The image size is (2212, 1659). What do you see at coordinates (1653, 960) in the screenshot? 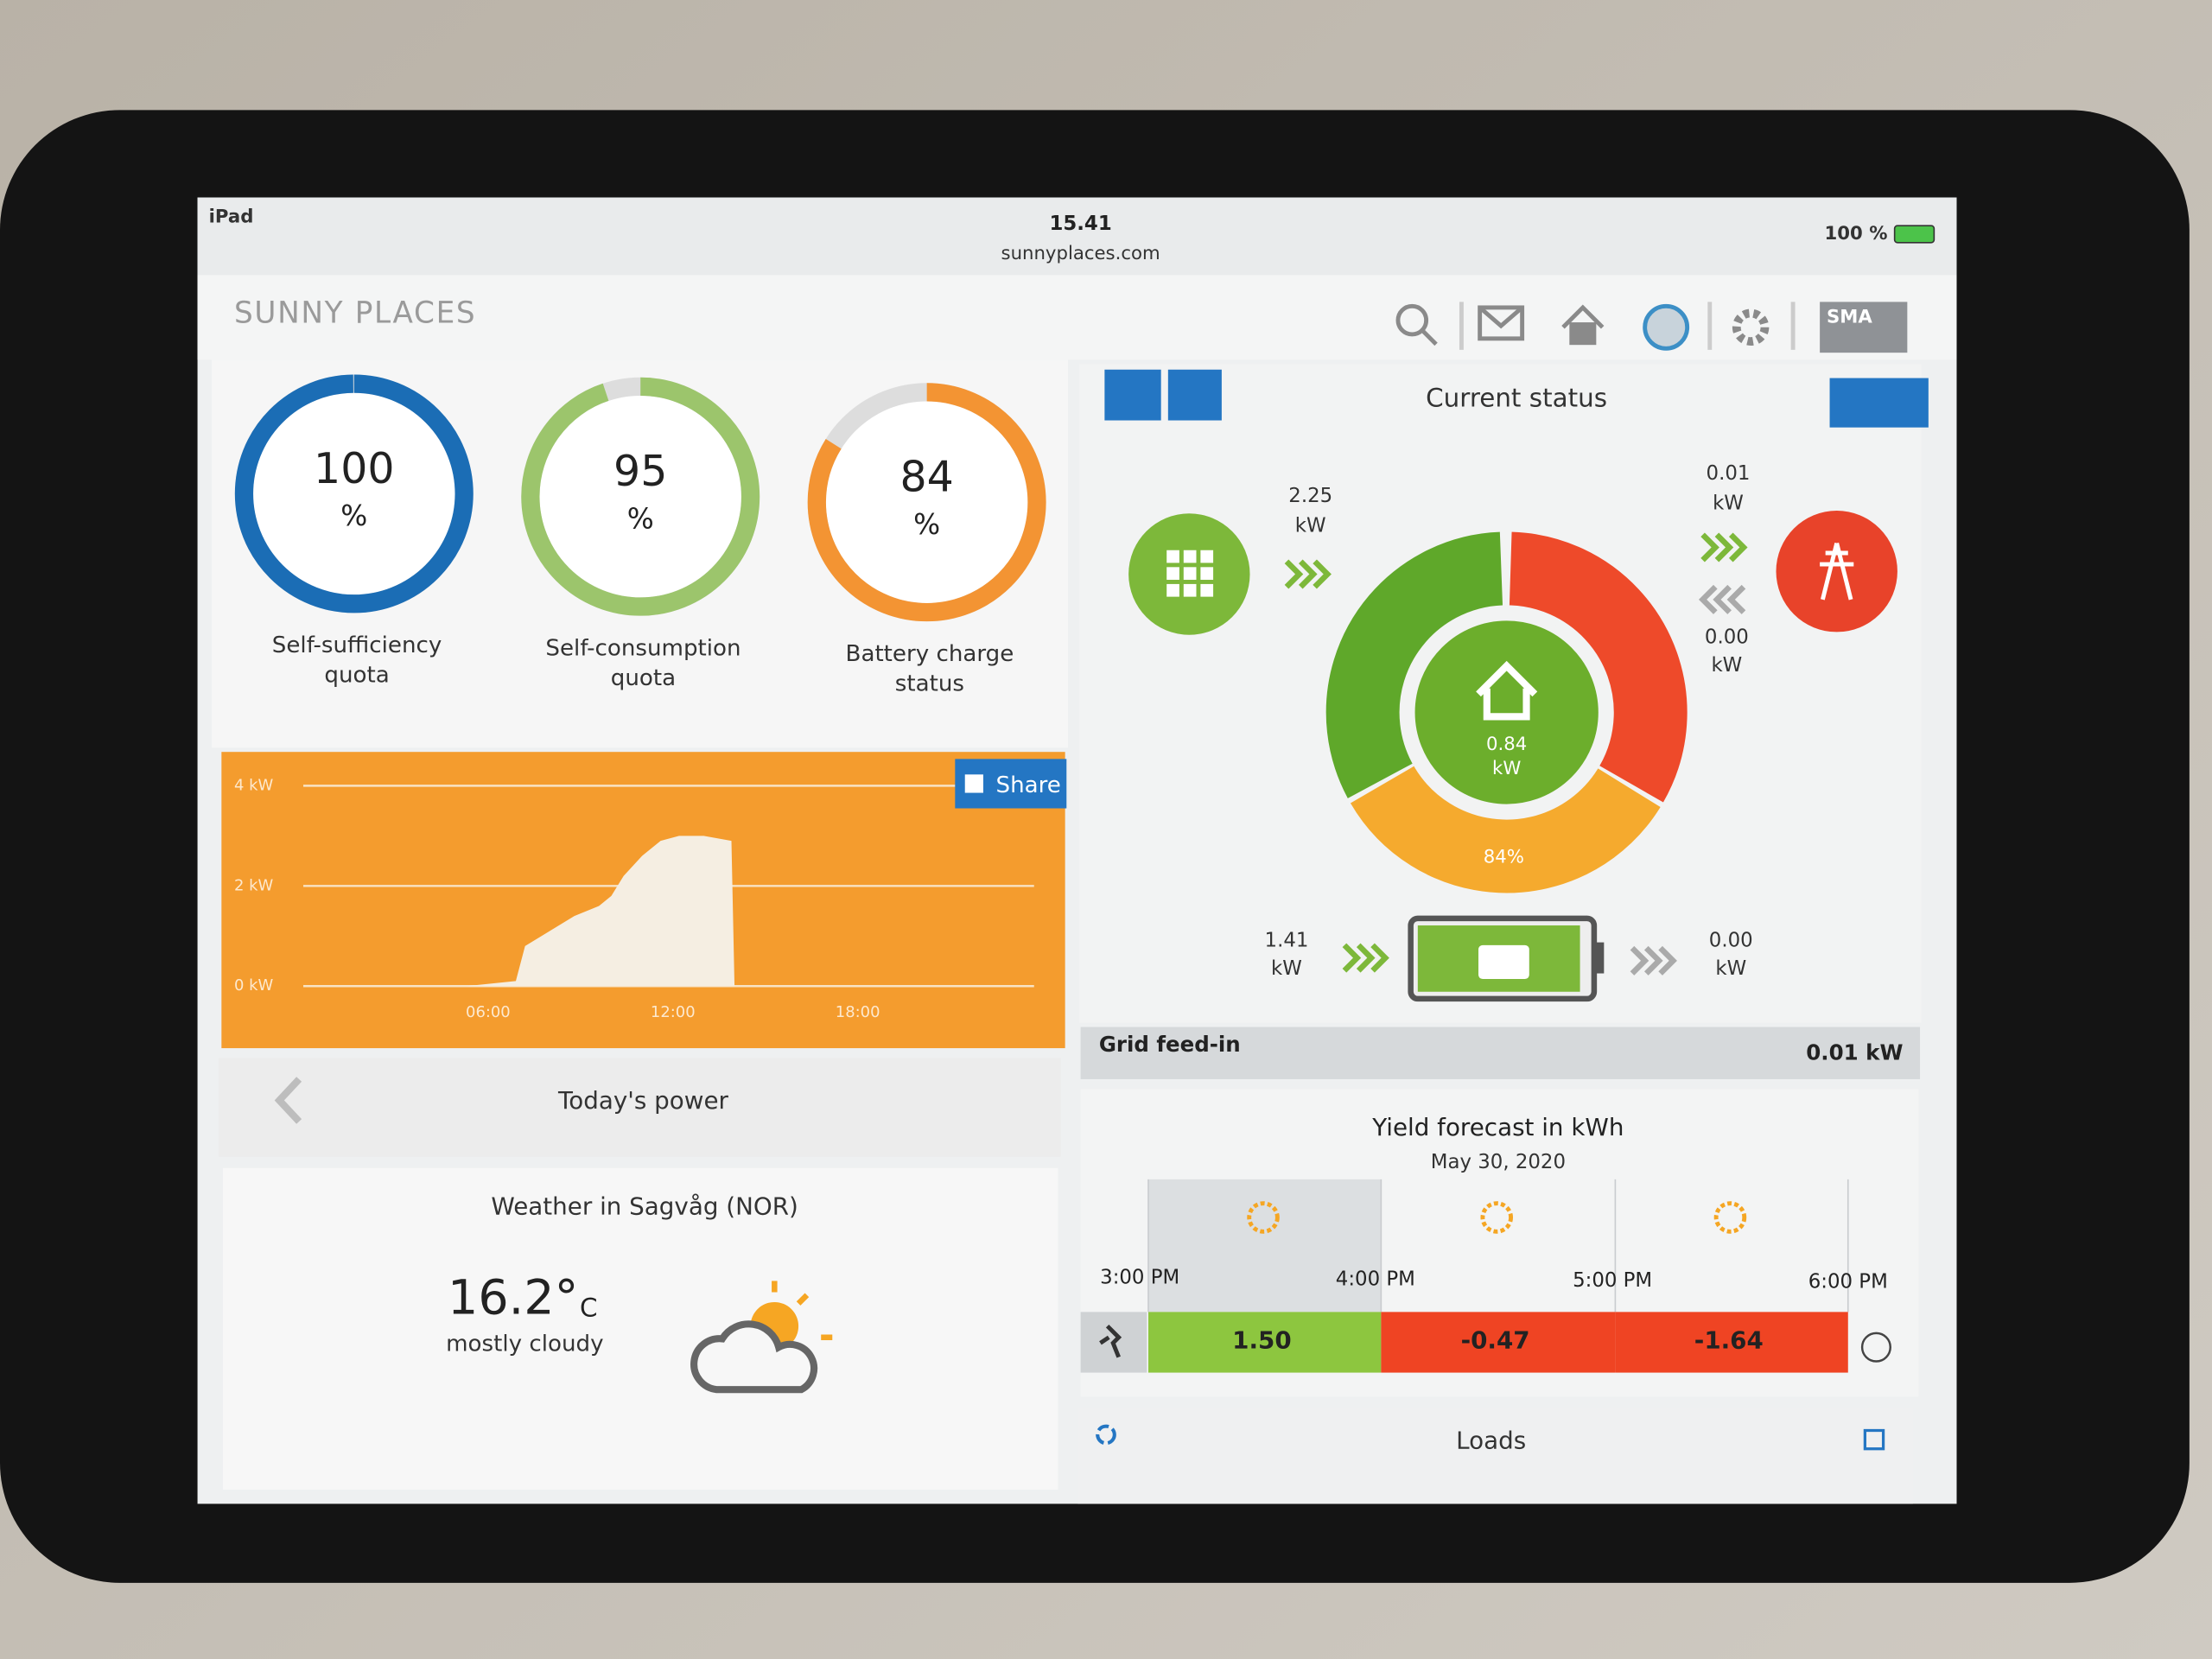
I see `battery-discharge-flow` at bounding box center [1653, 960].